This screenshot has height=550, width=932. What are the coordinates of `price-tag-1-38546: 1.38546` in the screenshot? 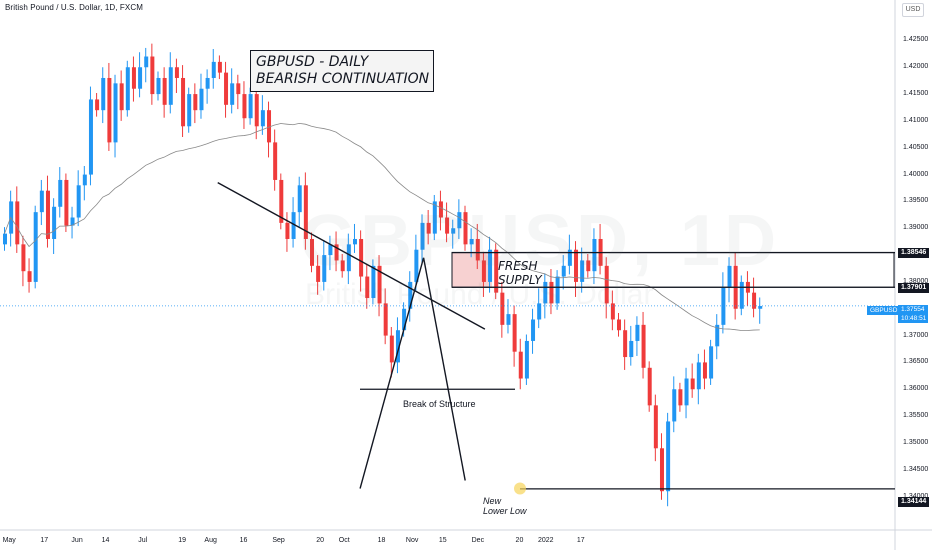 It's located at (914, 253).